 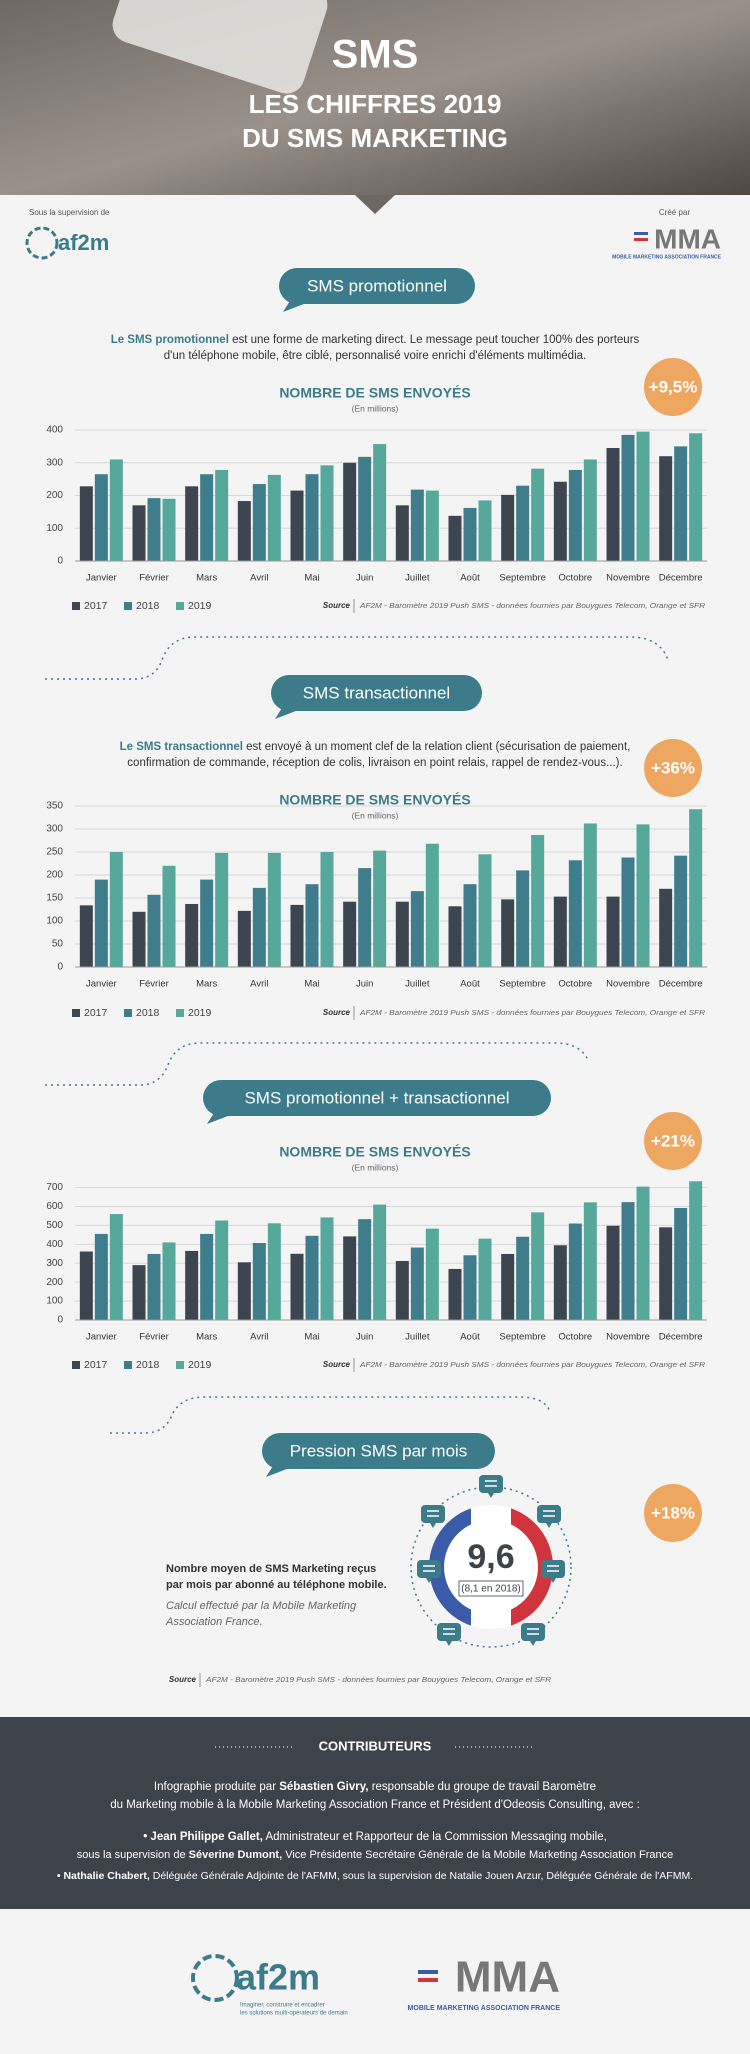 I want to click on pression-value: 9,6, so click(x=490, y=1557).